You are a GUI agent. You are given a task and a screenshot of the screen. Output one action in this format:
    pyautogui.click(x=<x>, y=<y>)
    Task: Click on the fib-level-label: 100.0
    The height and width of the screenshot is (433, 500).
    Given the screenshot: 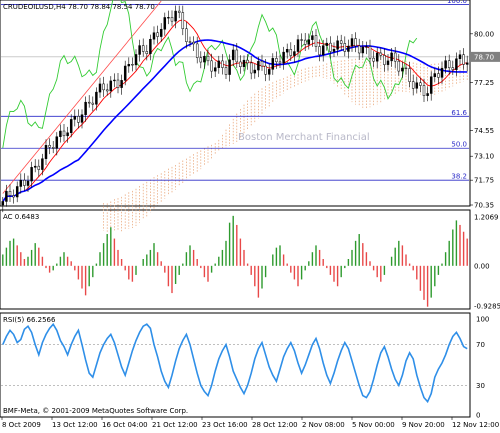 What is the action you would take?
    pyautogui.click(x=457, y=2)
    